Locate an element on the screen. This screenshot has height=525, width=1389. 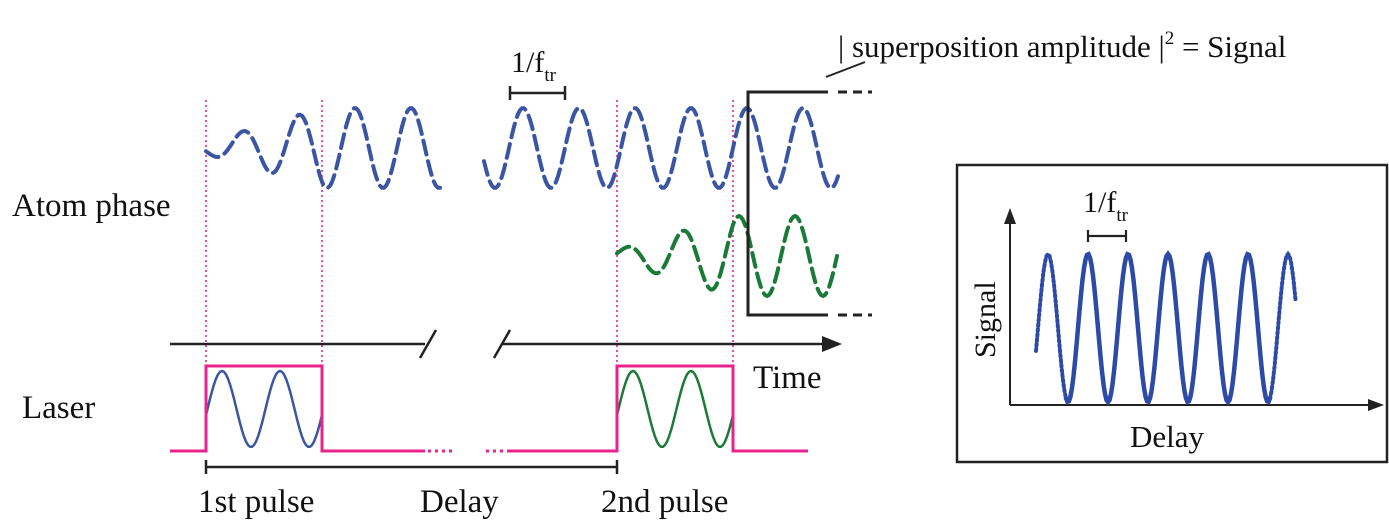
inset-y-arrowhead is located at coordinates (1010, 216).